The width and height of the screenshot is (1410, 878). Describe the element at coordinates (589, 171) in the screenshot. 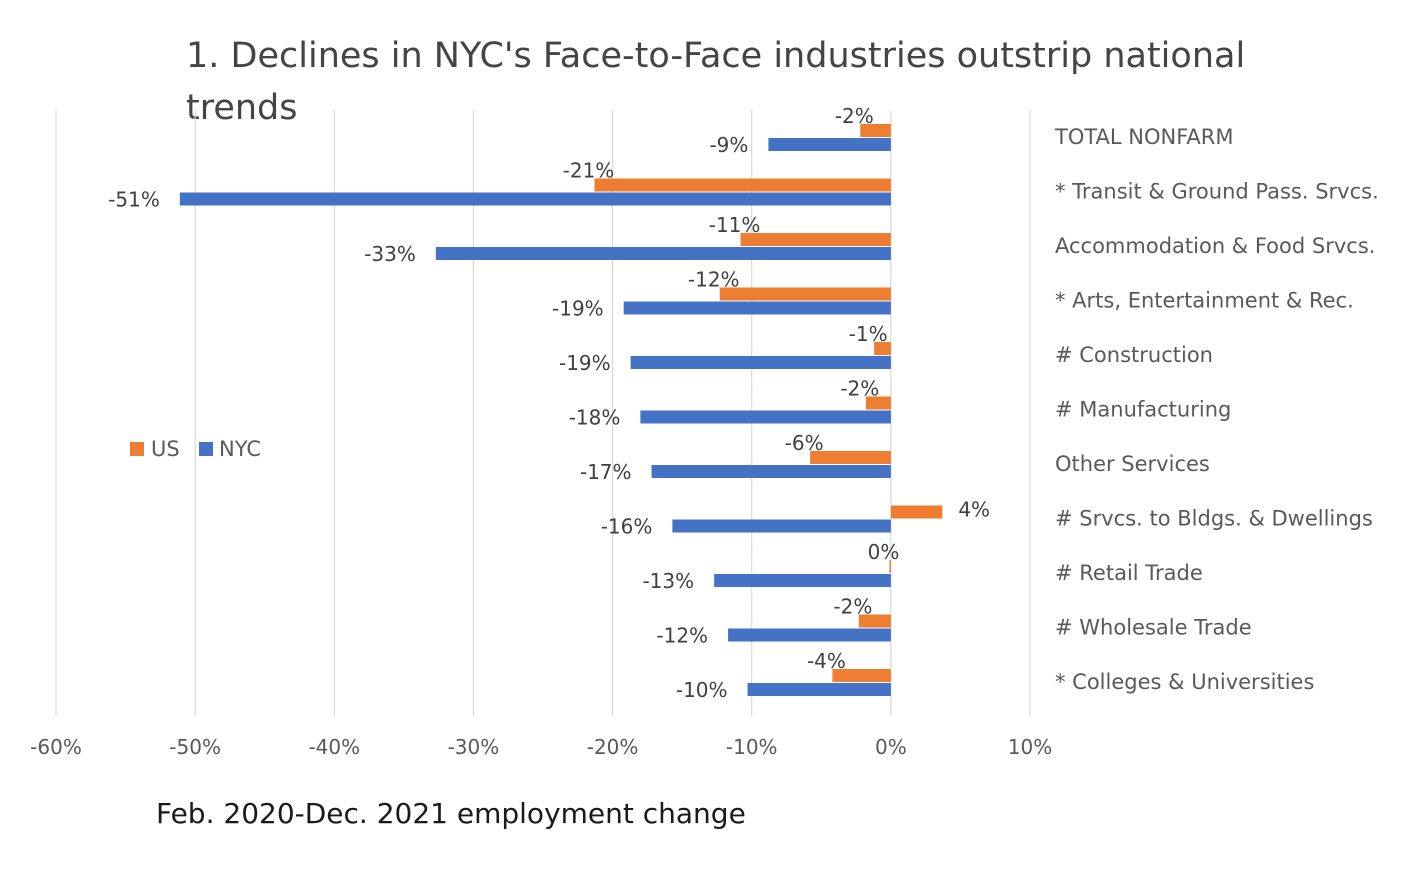

I see `us-data-label: -21%` at that location.